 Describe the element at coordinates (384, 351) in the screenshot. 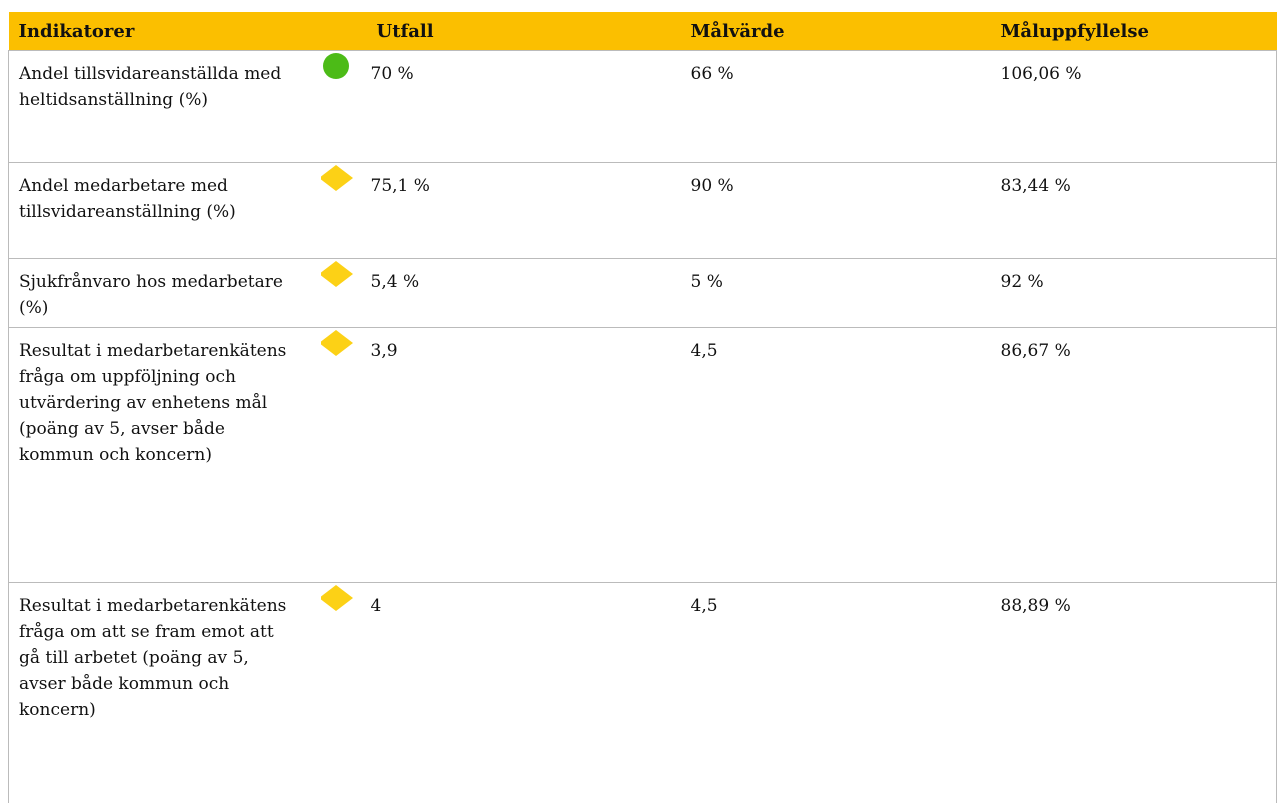

I see `utfall: 3,9` at that location.